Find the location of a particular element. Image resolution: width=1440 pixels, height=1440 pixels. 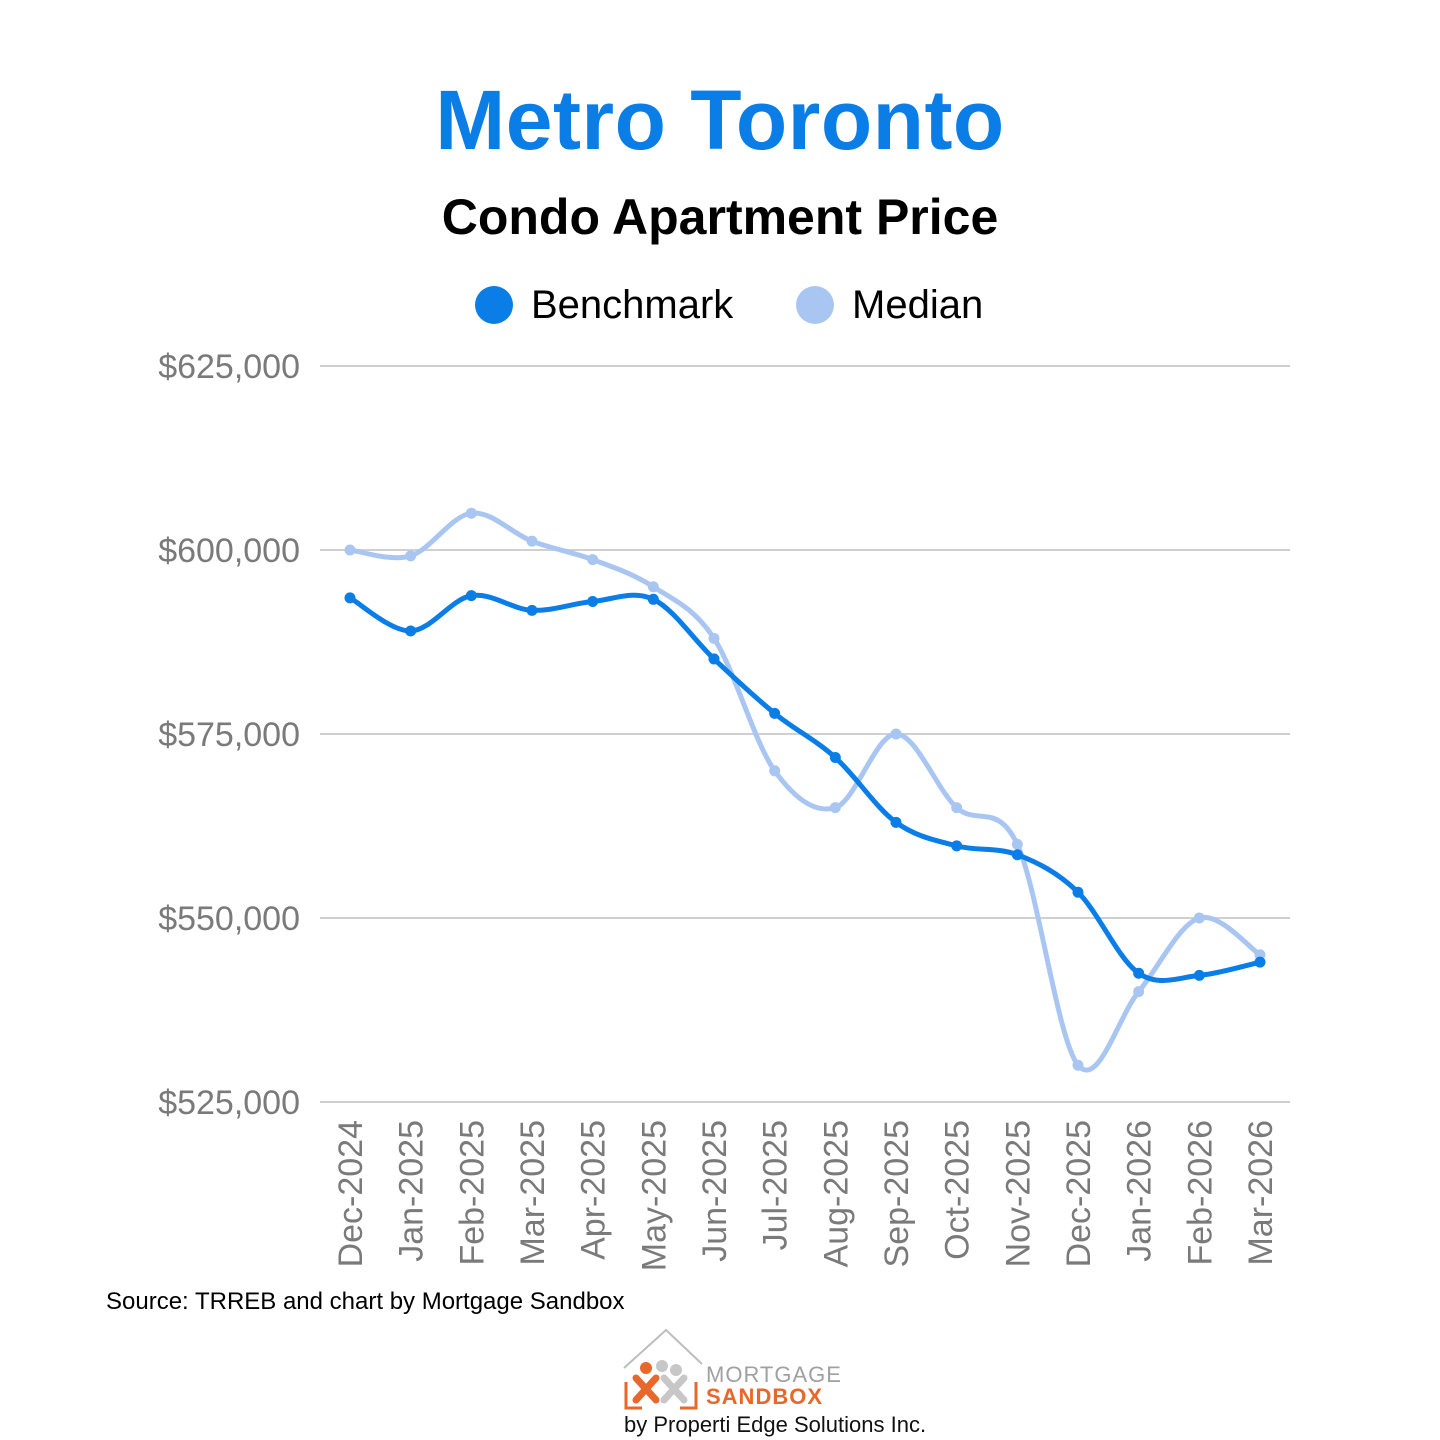

x-tick-label: Jul-2025 is located at coordinates (776, 1185).